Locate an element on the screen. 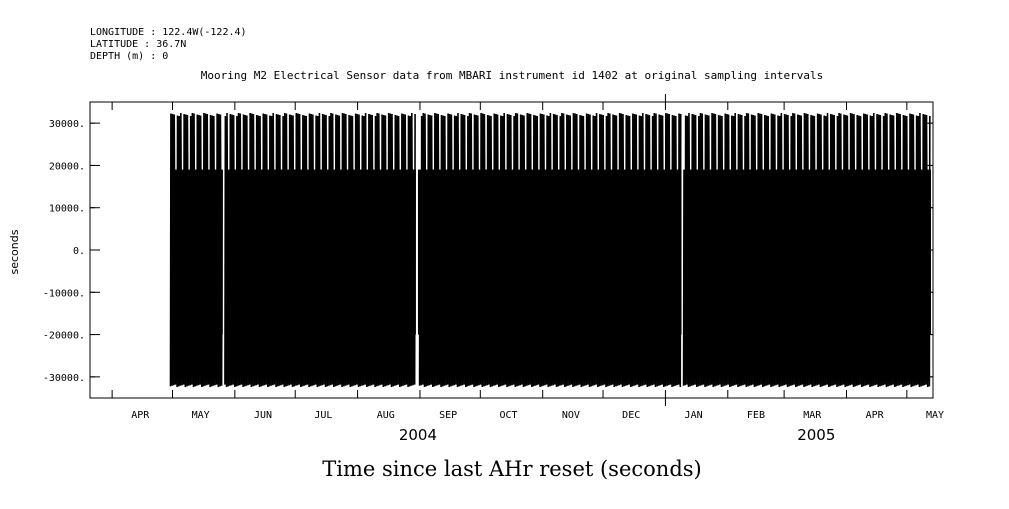  x-year-label: 2004 is located at coordinates (418, 435).